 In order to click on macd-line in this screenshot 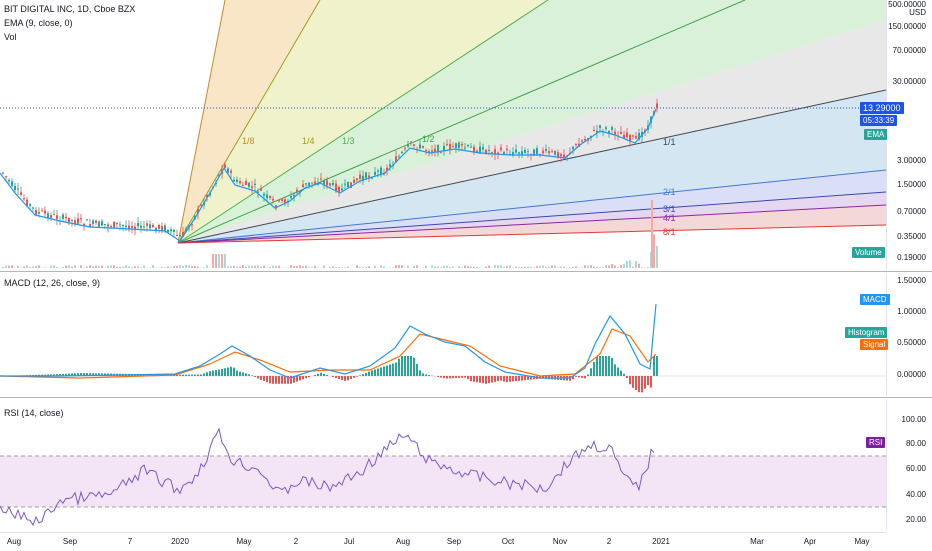, I will do `click(328, 341)`.